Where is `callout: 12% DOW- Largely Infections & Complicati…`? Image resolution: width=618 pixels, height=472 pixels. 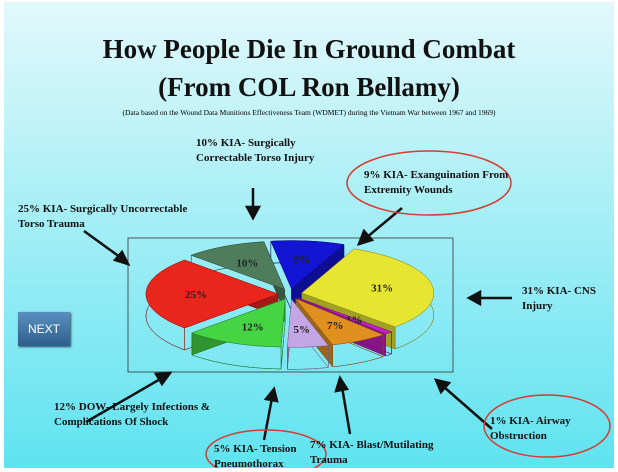 callout: 12% DOW- Largely Infections & Complicati… is located at coordinates (132, 414).